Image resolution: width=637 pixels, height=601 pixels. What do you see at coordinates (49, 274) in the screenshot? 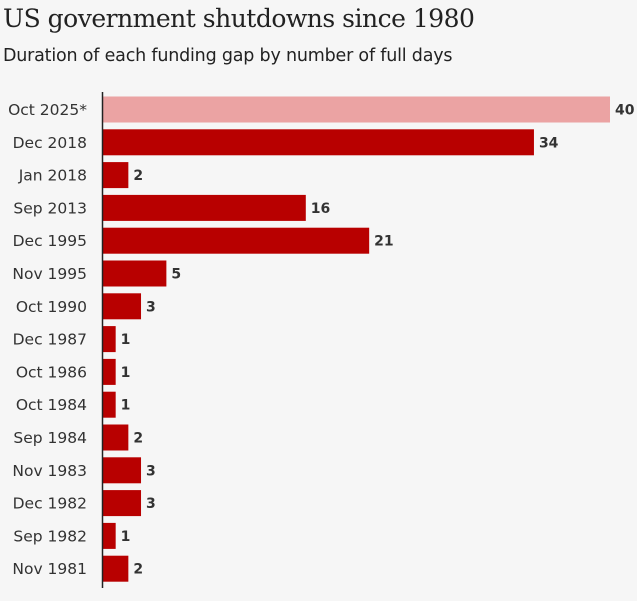
I see `category-label: Nov 1995` at bounding box center [49, 274].